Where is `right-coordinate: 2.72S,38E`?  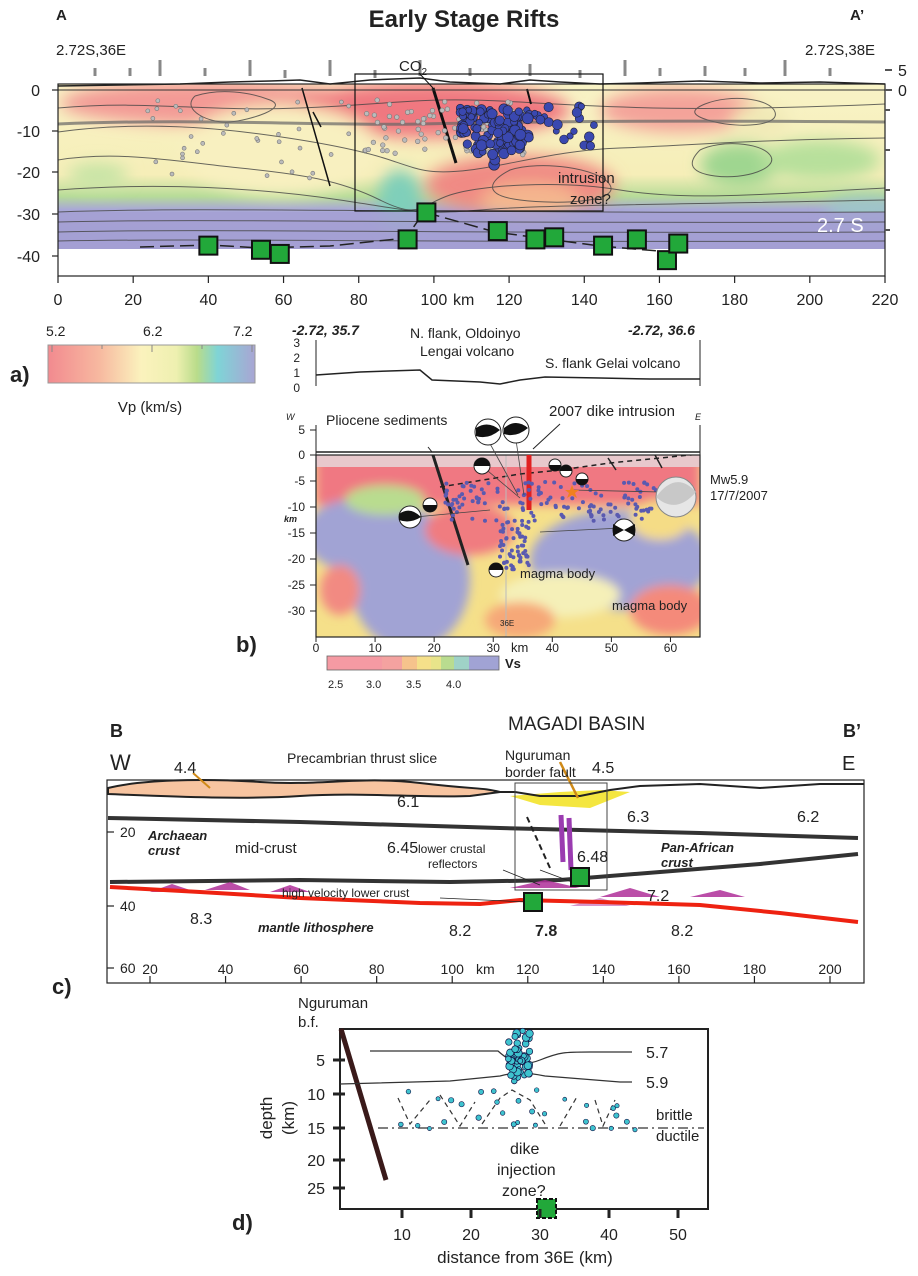
right-coordinate: 2.72S,38E is located at coordinates (840, 50).